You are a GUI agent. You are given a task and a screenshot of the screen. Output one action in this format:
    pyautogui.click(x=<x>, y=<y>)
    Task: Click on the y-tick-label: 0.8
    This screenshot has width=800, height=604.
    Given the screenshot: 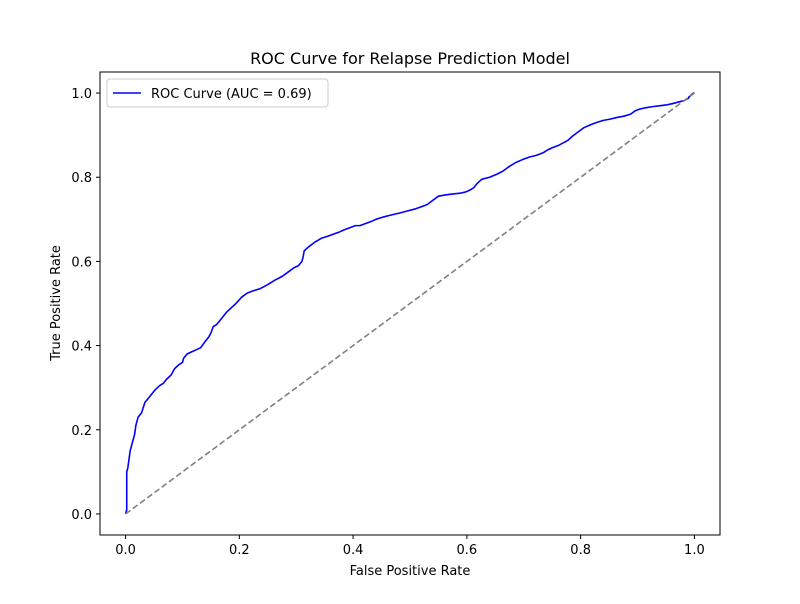 What is the action you would take?
    pyautogui.click(x=81, y=178)
    